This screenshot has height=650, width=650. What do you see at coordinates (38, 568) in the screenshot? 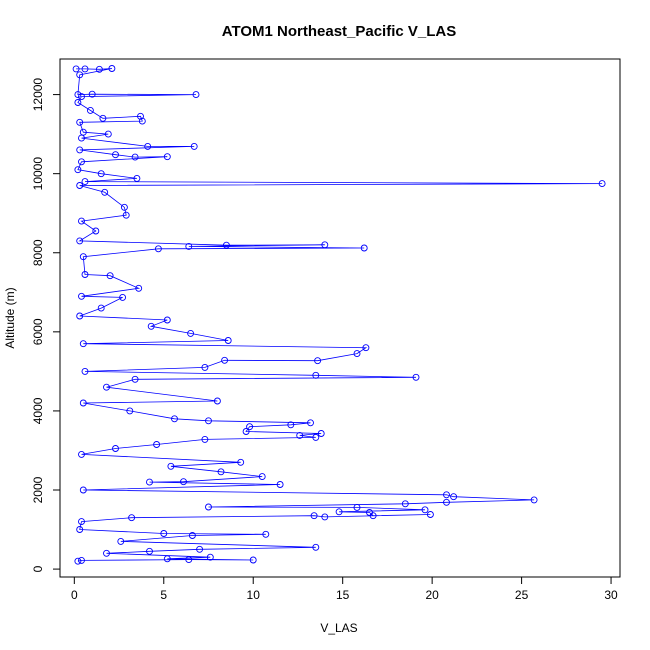
I see `y-tick-label: 0` at bounding box center [38, 568].